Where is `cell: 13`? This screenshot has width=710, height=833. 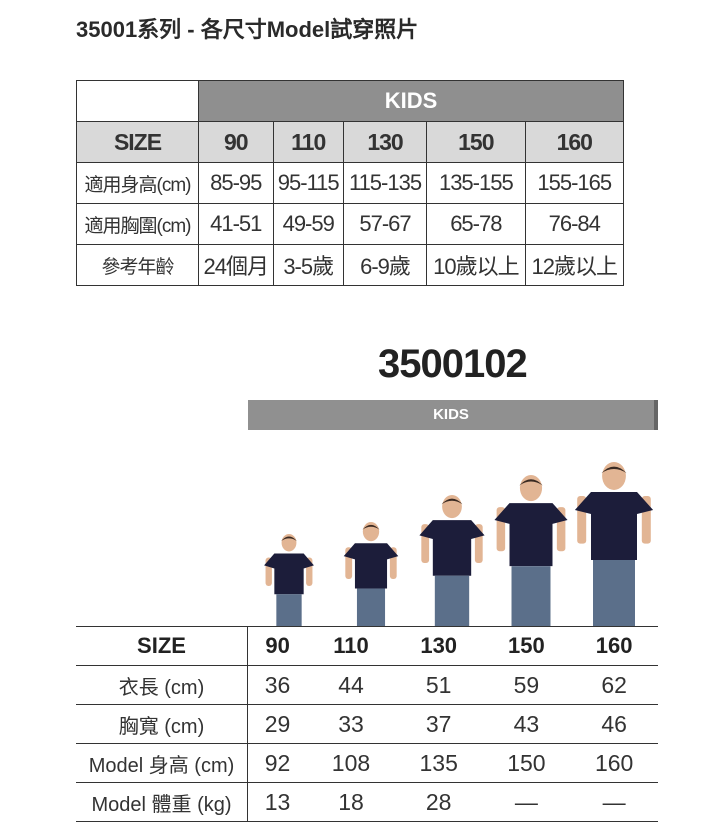
cell: 13 is located at coordinates (277, 802).